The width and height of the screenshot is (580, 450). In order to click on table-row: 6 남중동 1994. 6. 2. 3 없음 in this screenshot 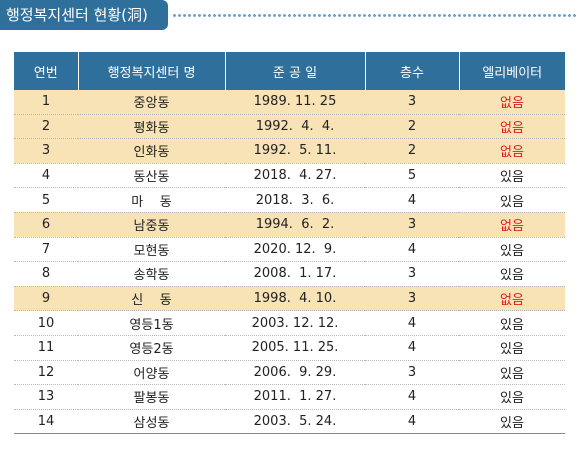, I will do `click(289, 225)`.